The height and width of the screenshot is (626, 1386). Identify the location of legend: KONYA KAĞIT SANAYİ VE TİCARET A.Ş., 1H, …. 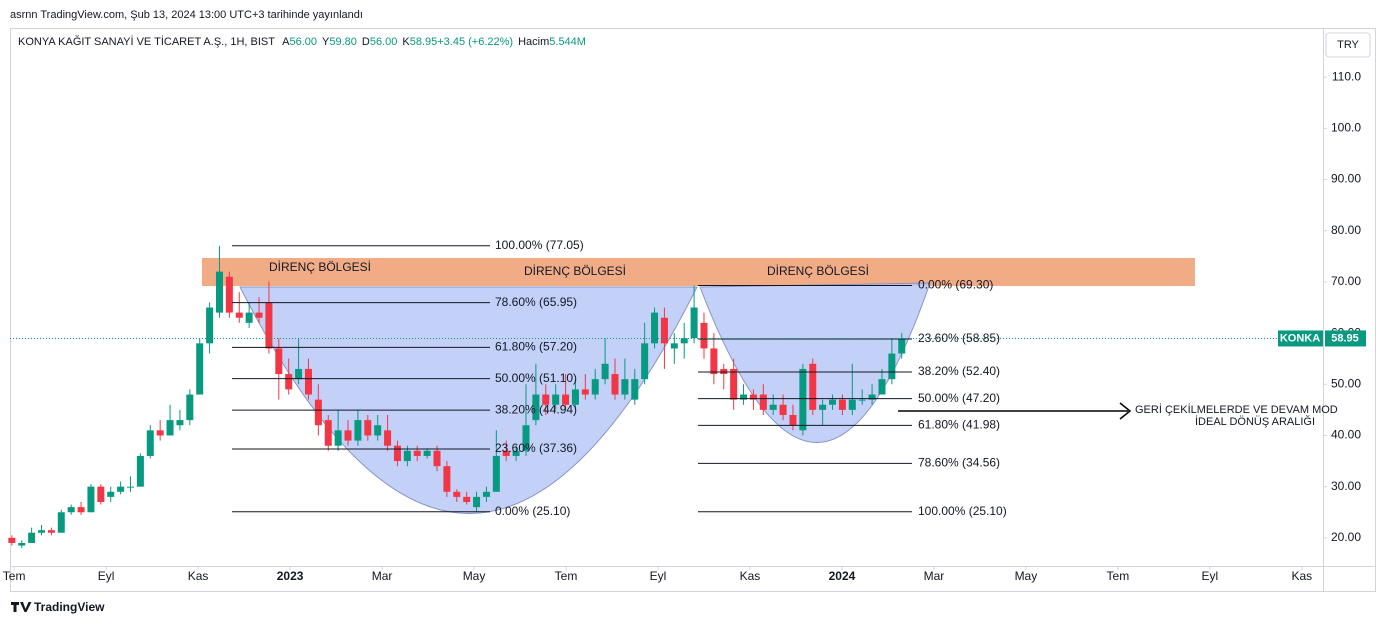
(302, 41).